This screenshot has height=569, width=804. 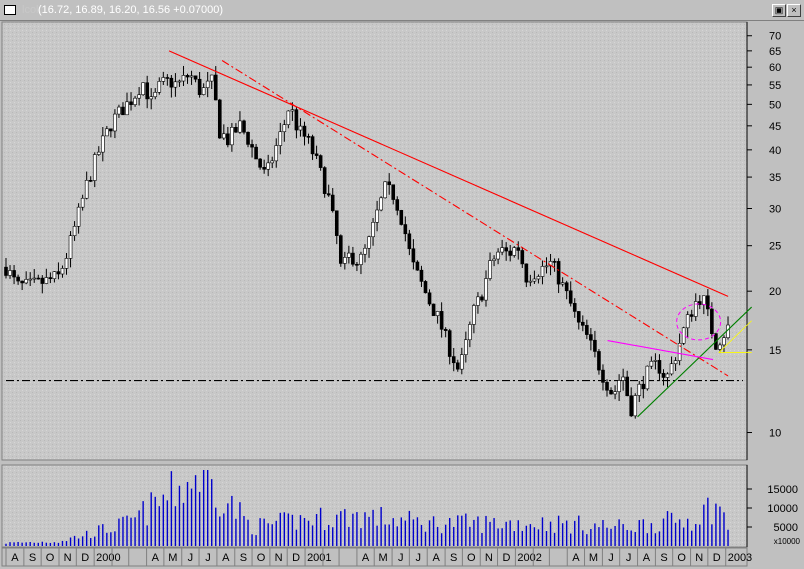 I want to click on time-tick-label: J, so click(x=611, y=558).